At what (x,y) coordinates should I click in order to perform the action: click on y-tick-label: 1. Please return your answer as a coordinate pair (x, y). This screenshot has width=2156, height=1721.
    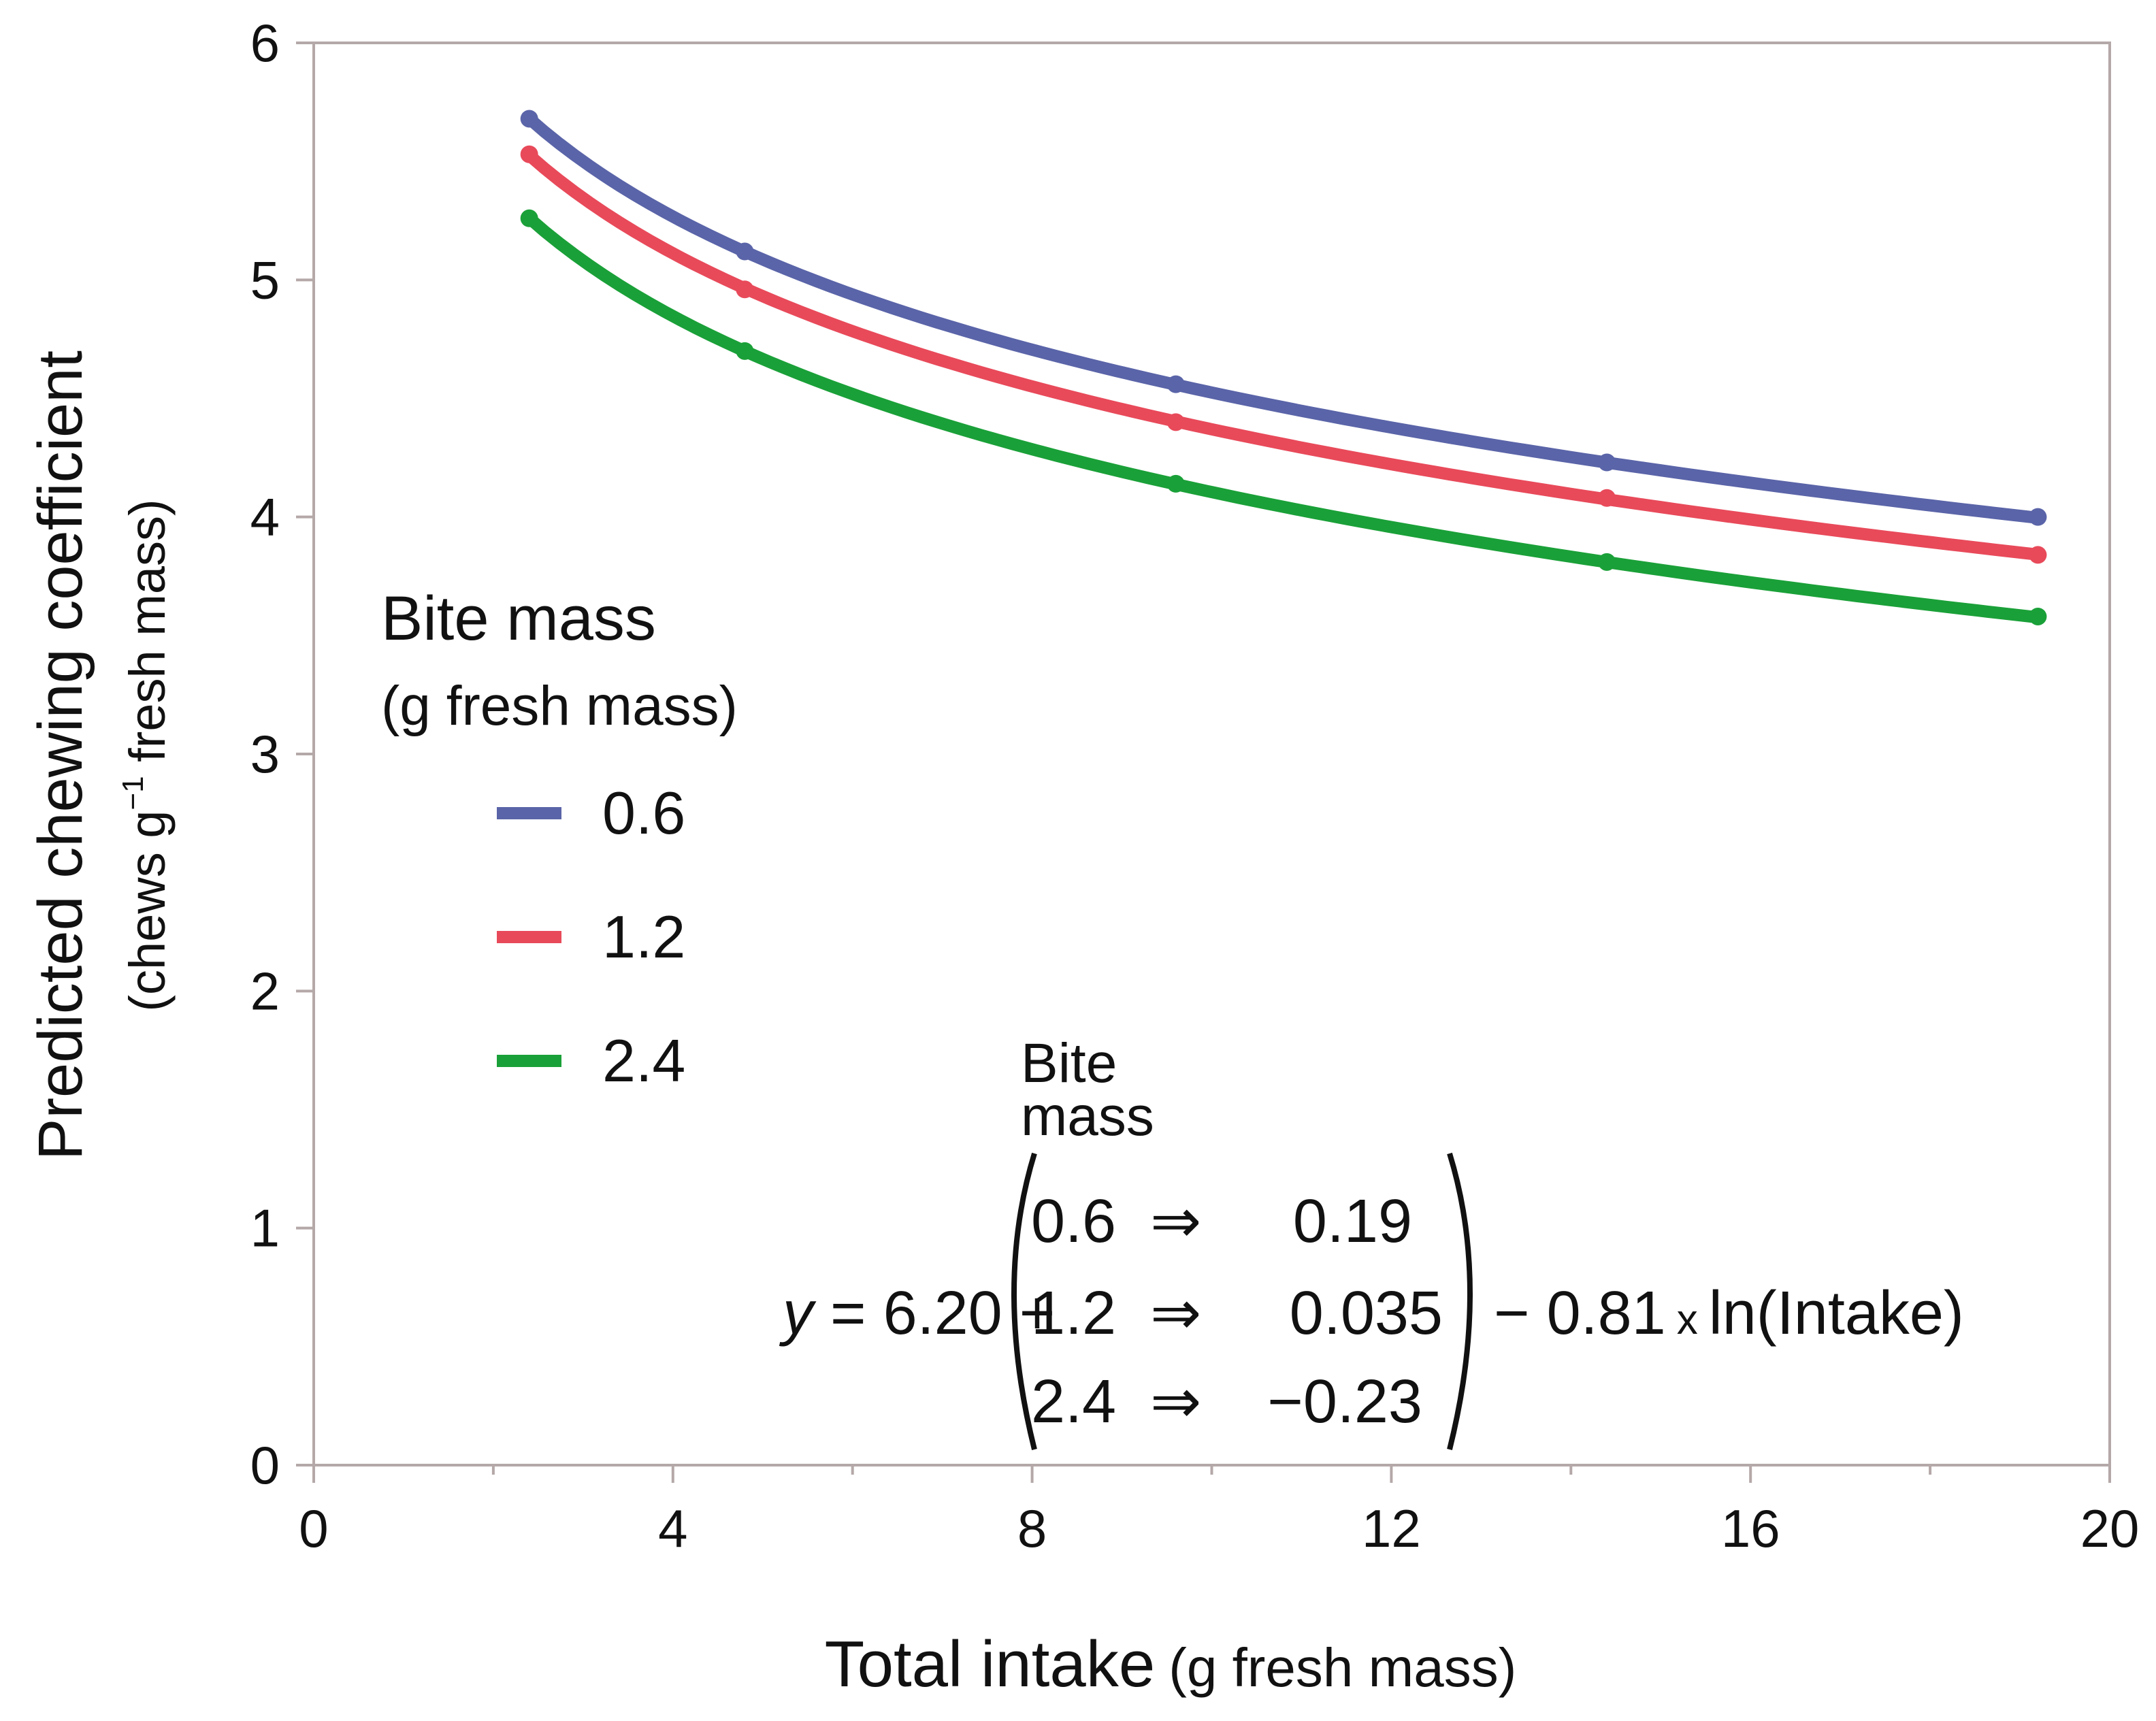
    Looking at the image, I should click on (265, 1228).